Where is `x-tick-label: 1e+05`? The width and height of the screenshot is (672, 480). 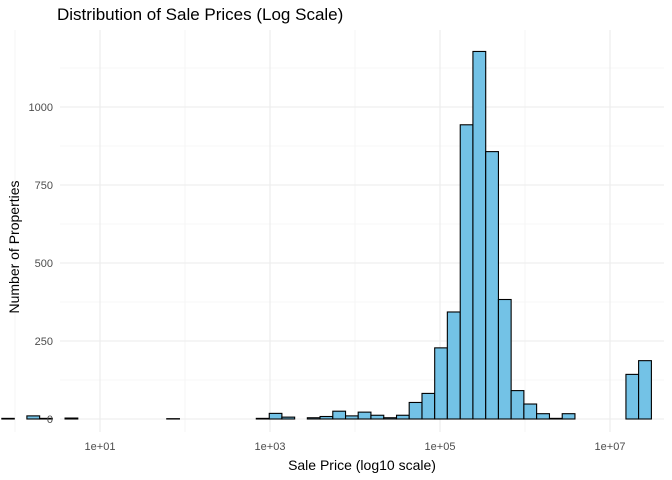 x-tick-label: 1e+05 is located at coordinates (440, 447).